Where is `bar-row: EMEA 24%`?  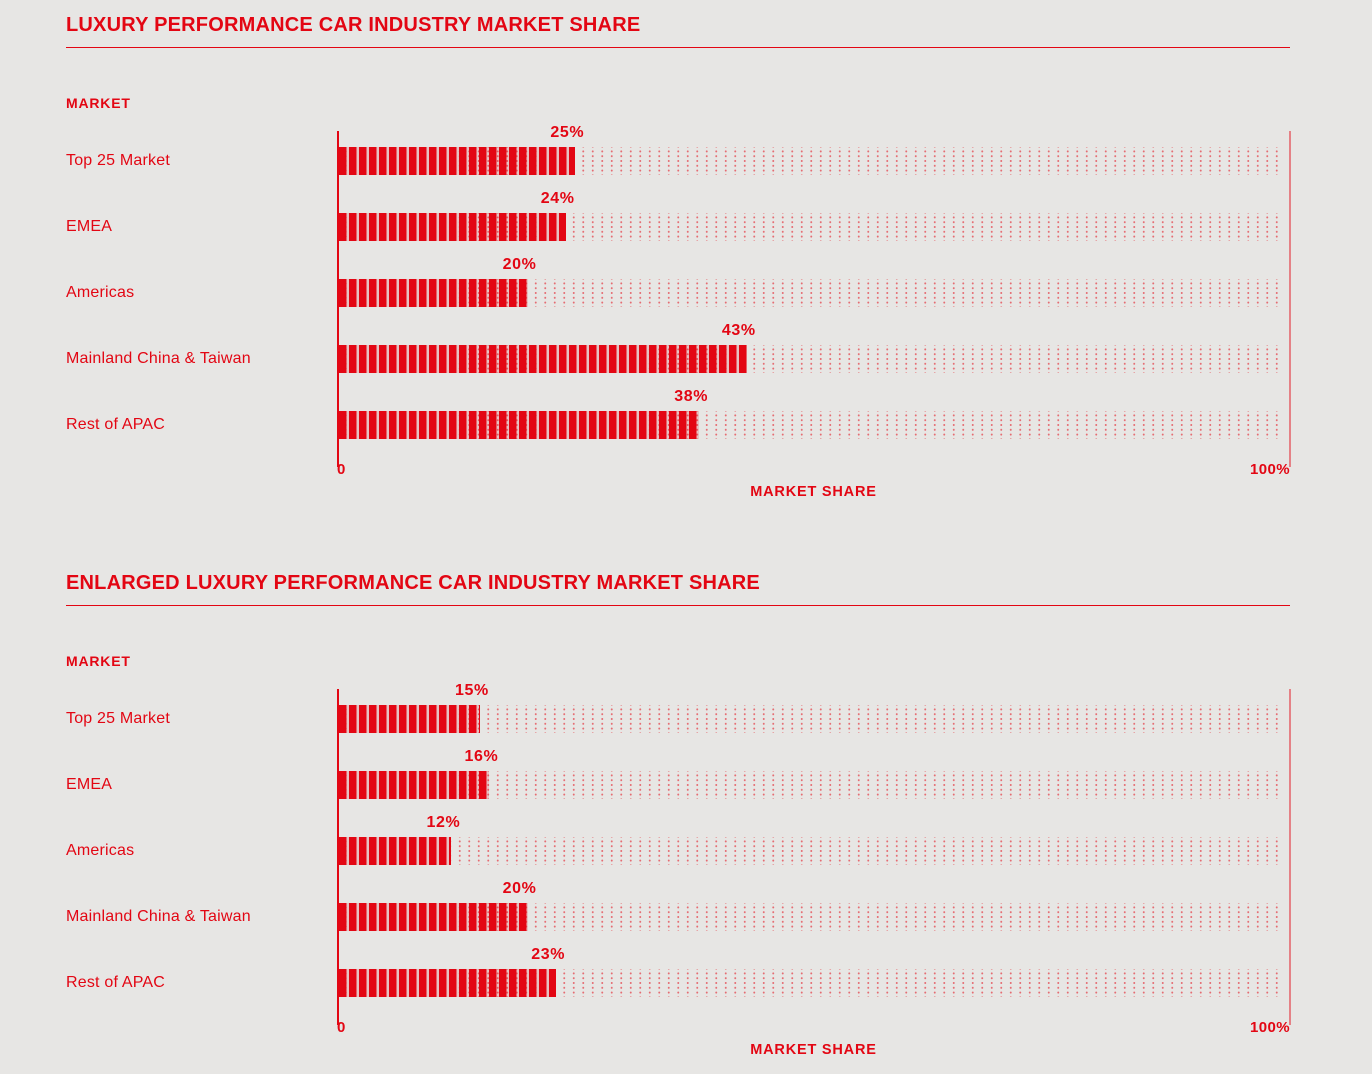 bar-row: EMEA 24% is located at coordinates (678, 222).